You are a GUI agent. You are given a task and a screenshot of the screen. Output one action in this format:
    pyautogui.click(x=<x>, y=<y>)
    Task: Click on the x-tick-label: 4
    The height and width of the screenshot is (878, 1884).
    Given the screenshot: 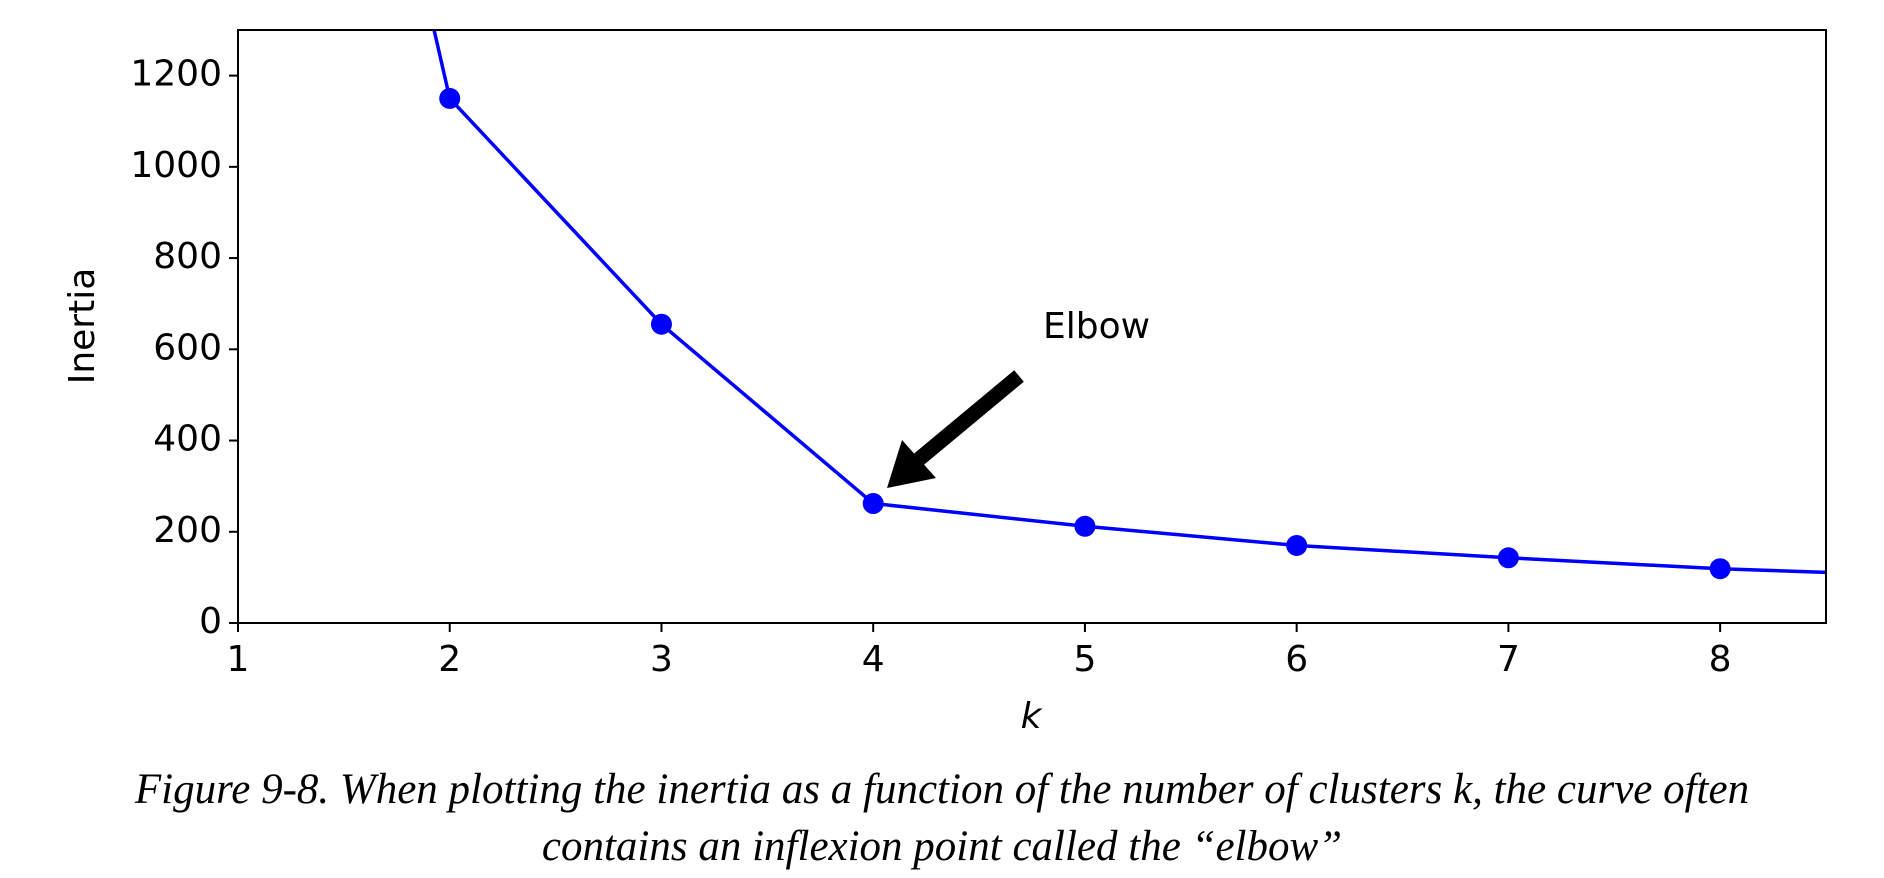 What is the action you would take?
    pyautogui.click(x=873, y=659)
    